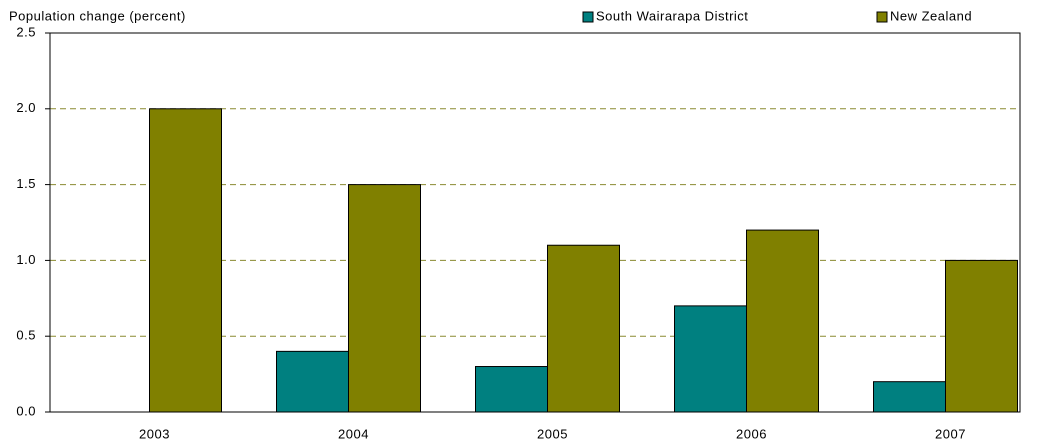 The width and height of the screenshot is (1045, 448). Describe the element at coordinates (751, 433) in the screenshot. I see `x-tick-label: 2006` at that location.